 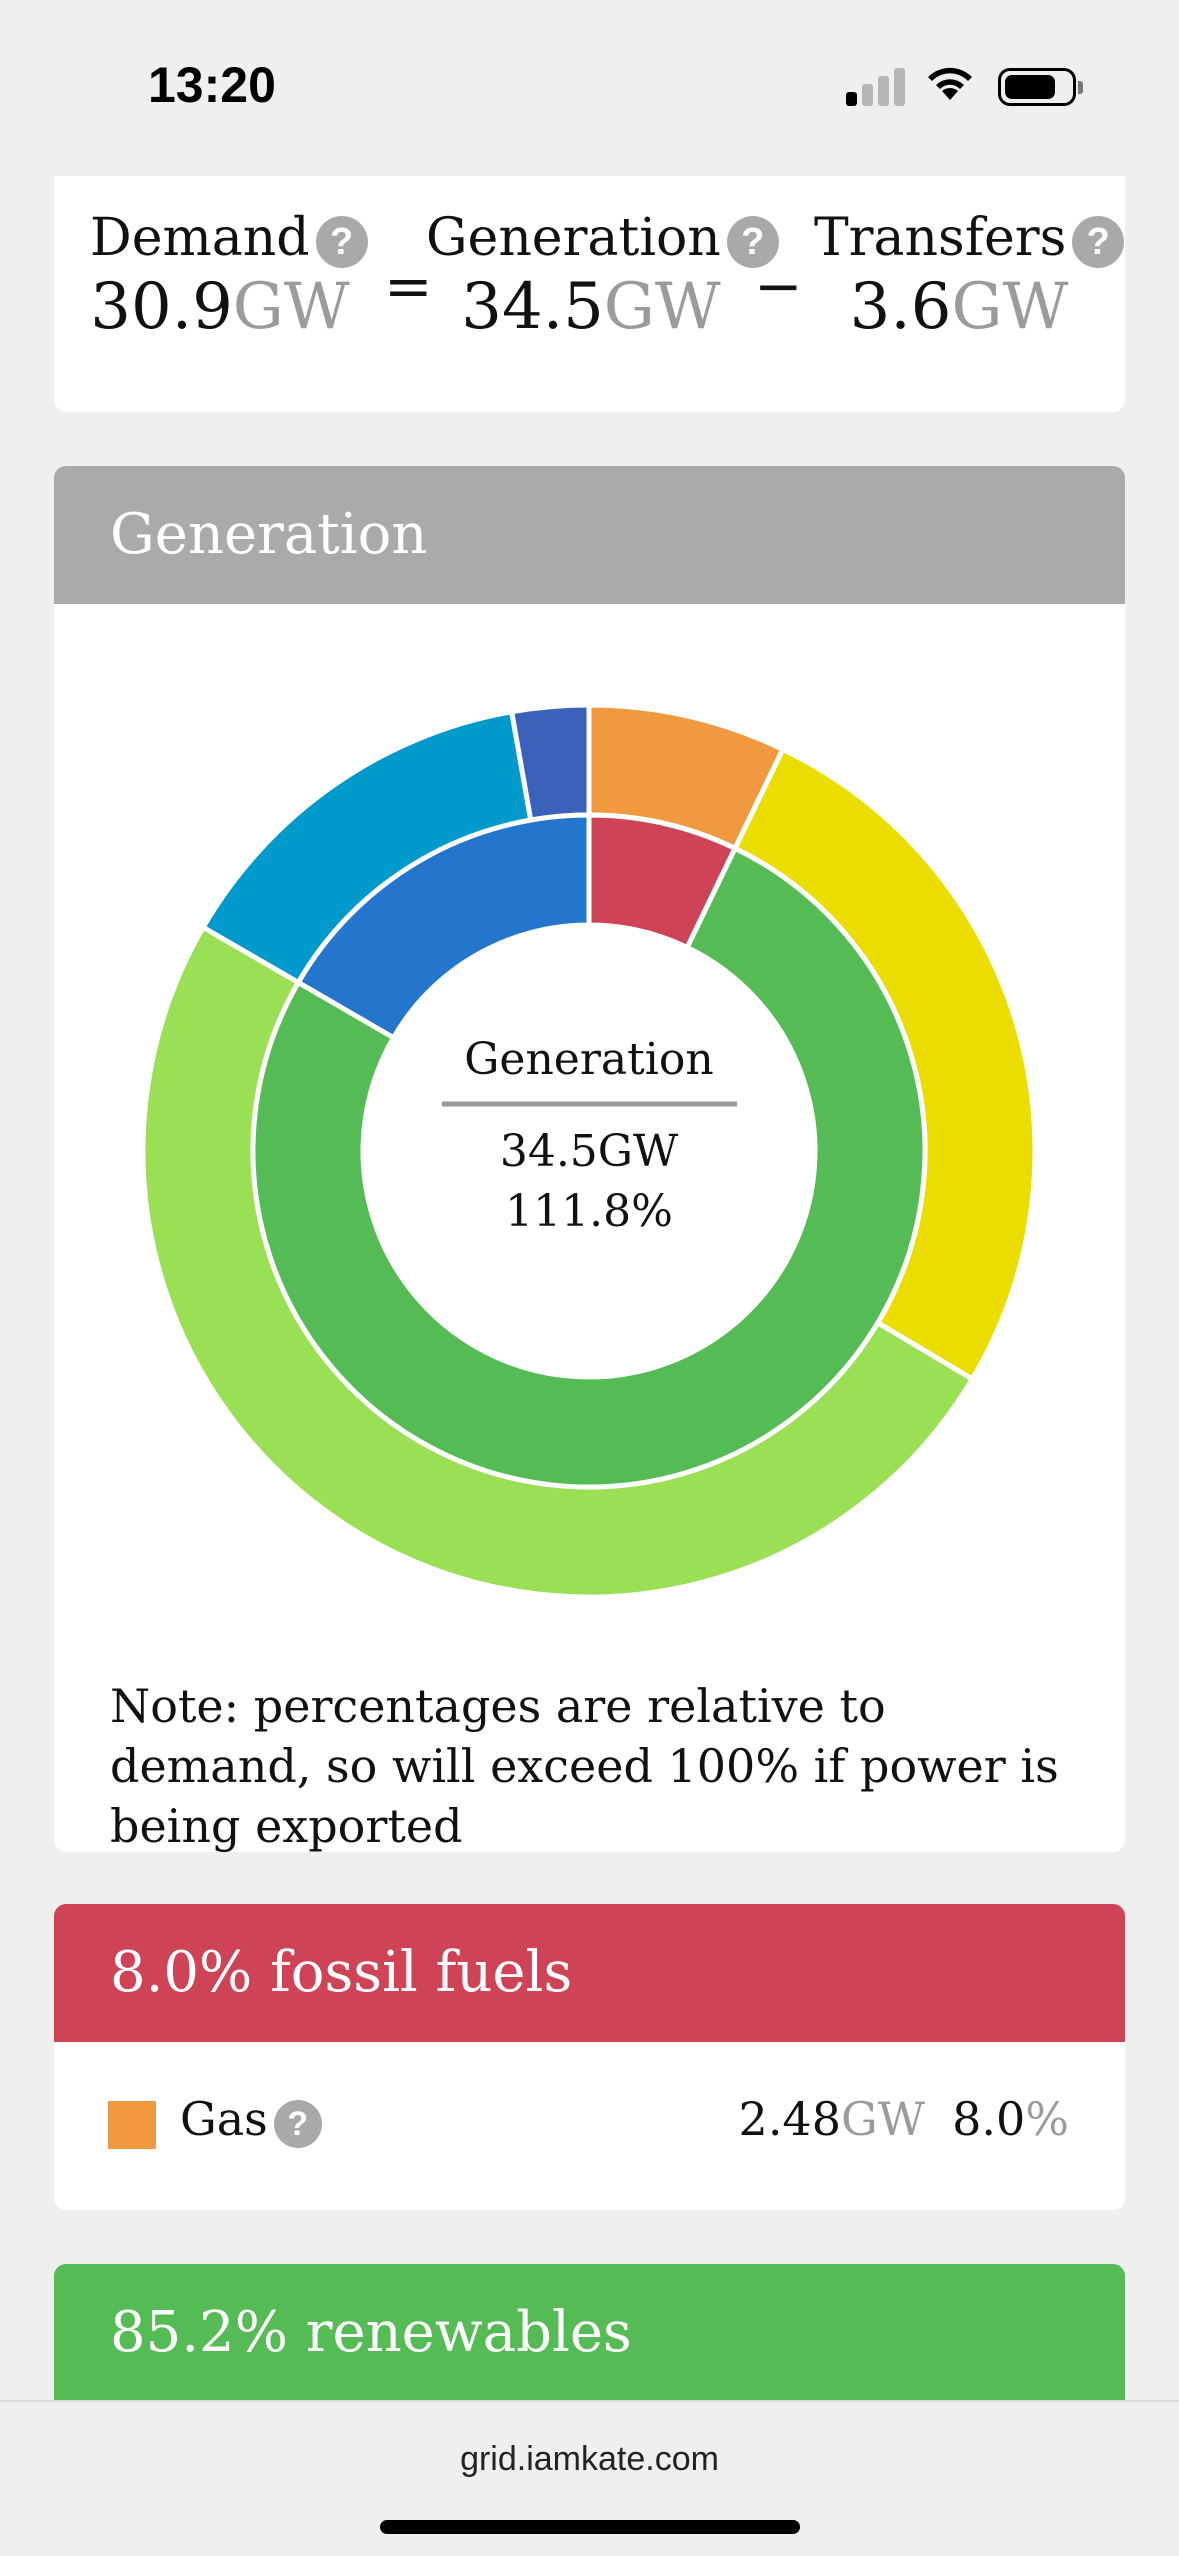 I want to click on battery-icon, so click(x=1040, y=87).